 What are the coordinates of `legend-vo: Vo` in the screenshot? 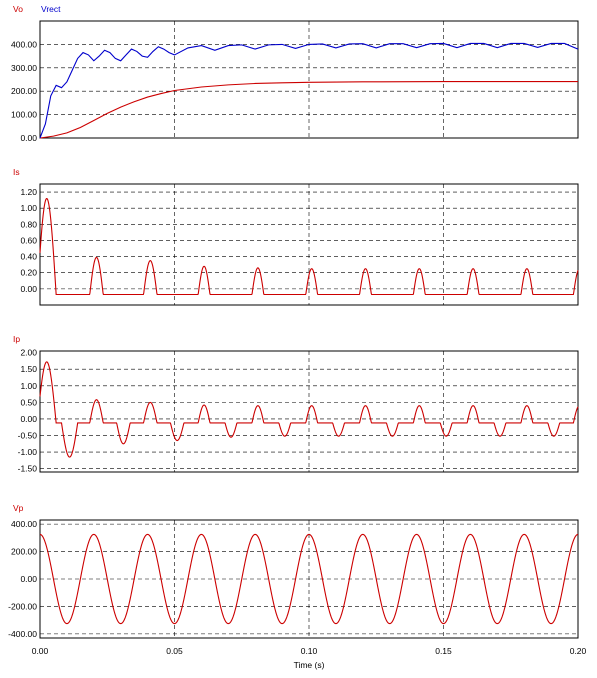 It's located at (18, 9).